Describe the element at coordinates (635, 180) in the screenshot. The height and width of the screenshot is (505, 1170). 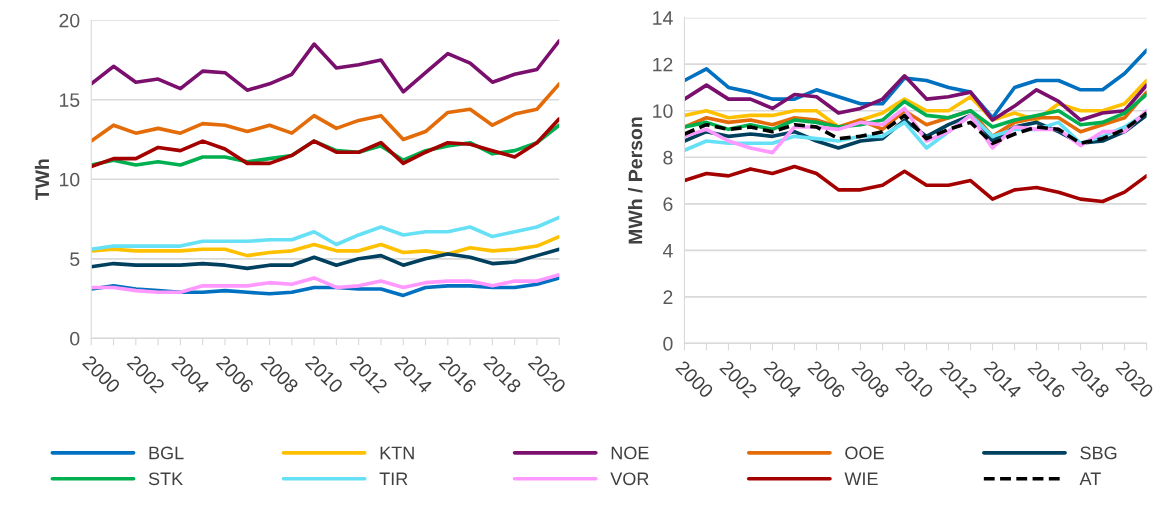
I see `y-axis-title: MWh / Person` at that location.